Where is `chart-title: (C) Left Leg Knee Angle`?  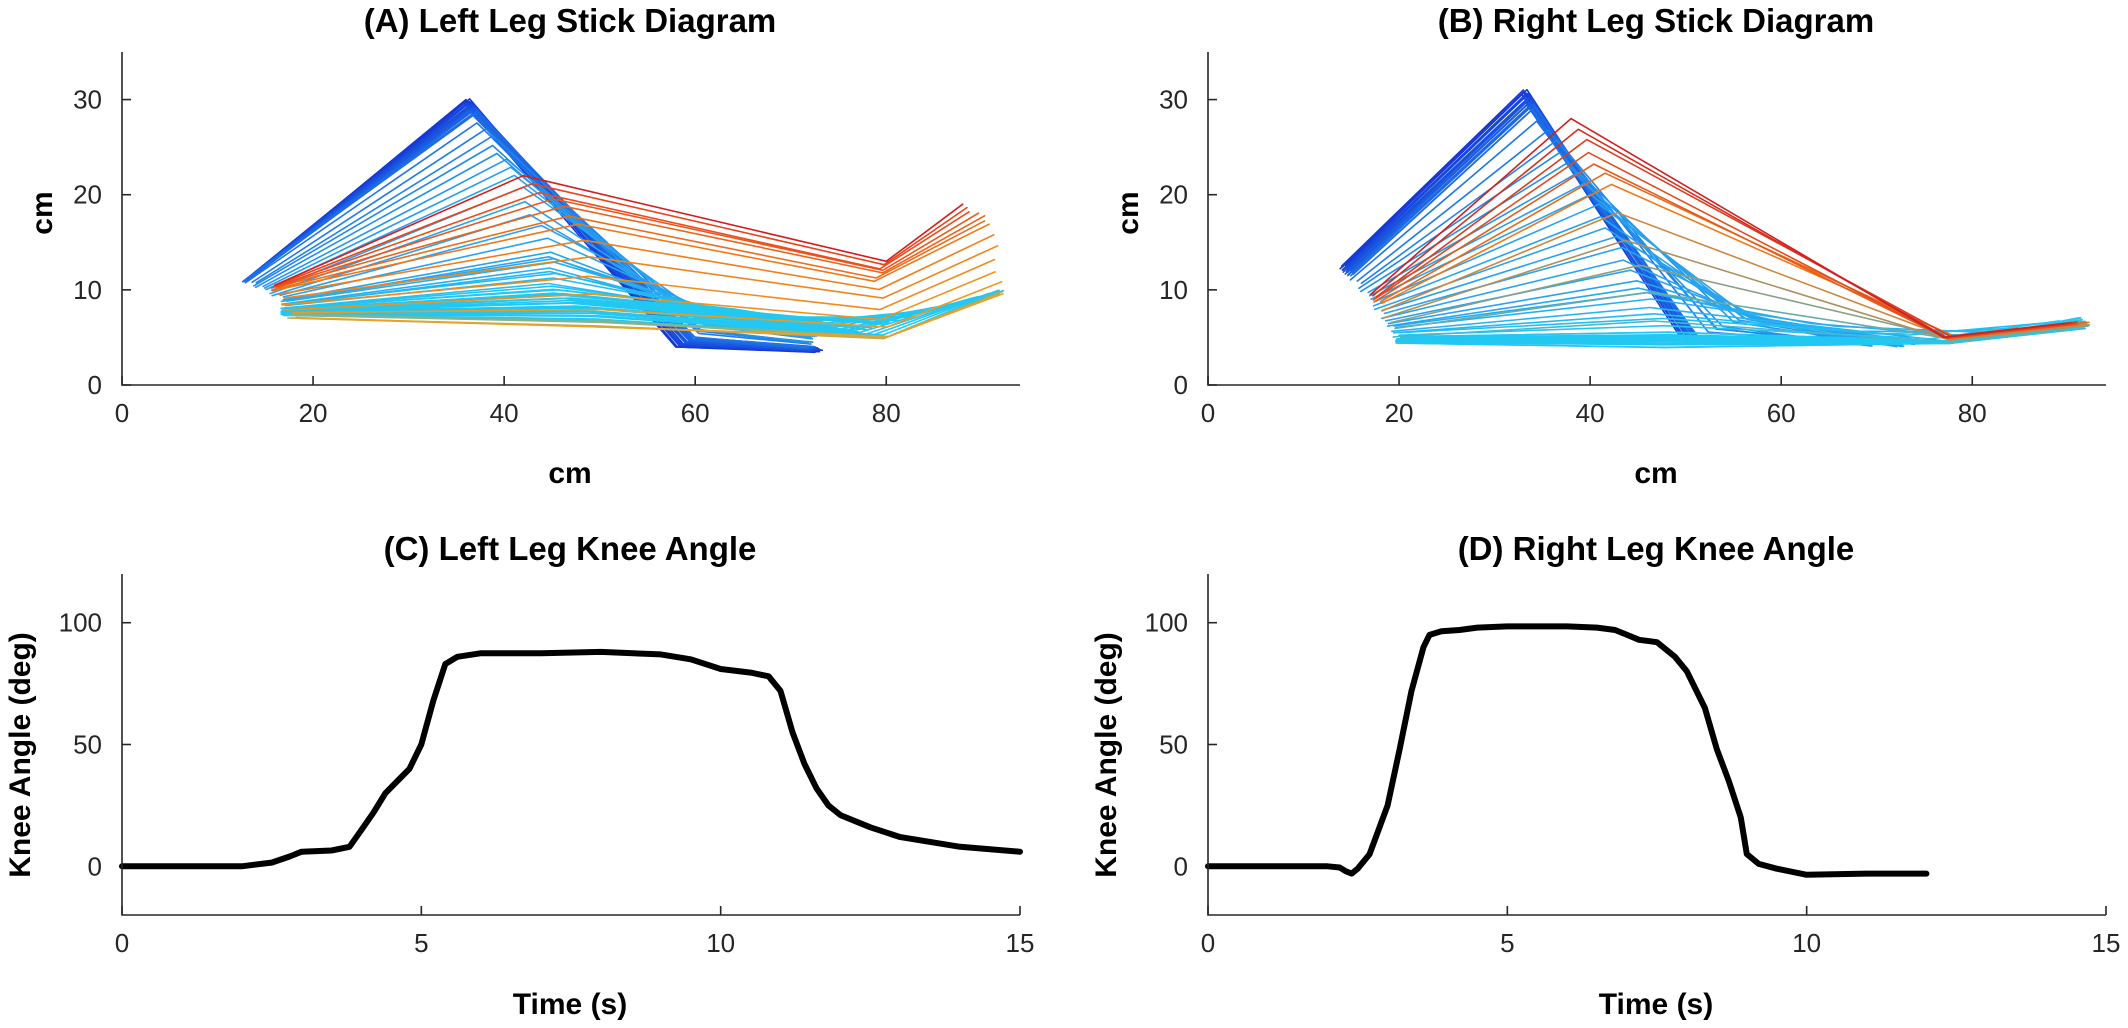
chart-title: (C) Left Leg Knee Angle is located at coordinates (570, 548).